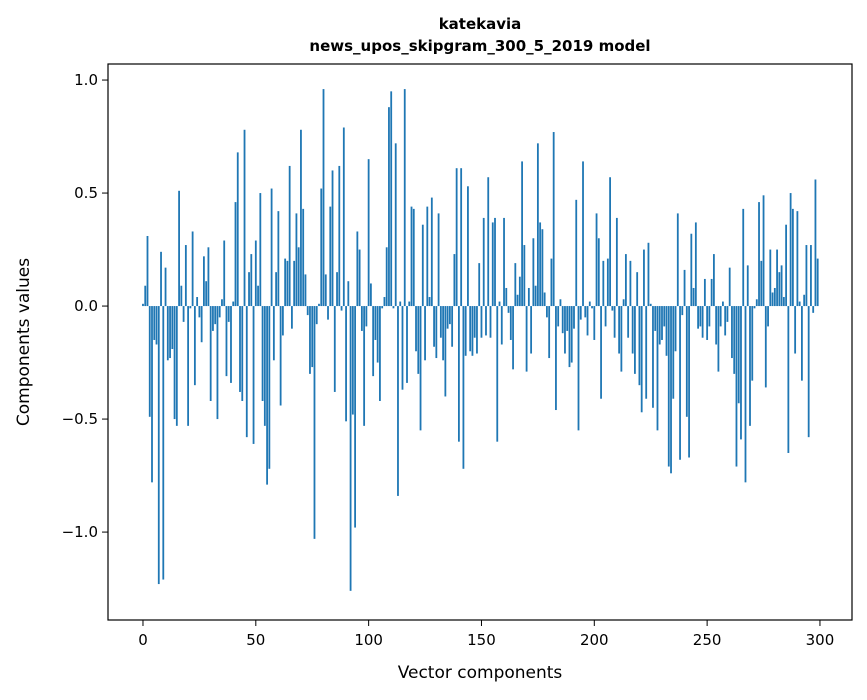 Image resolution: width=867 pixels, height=700 pixels. Describe the element at coordinates (24, 342) in the screenshot. I see `y-axis-label: Components values` at that location.